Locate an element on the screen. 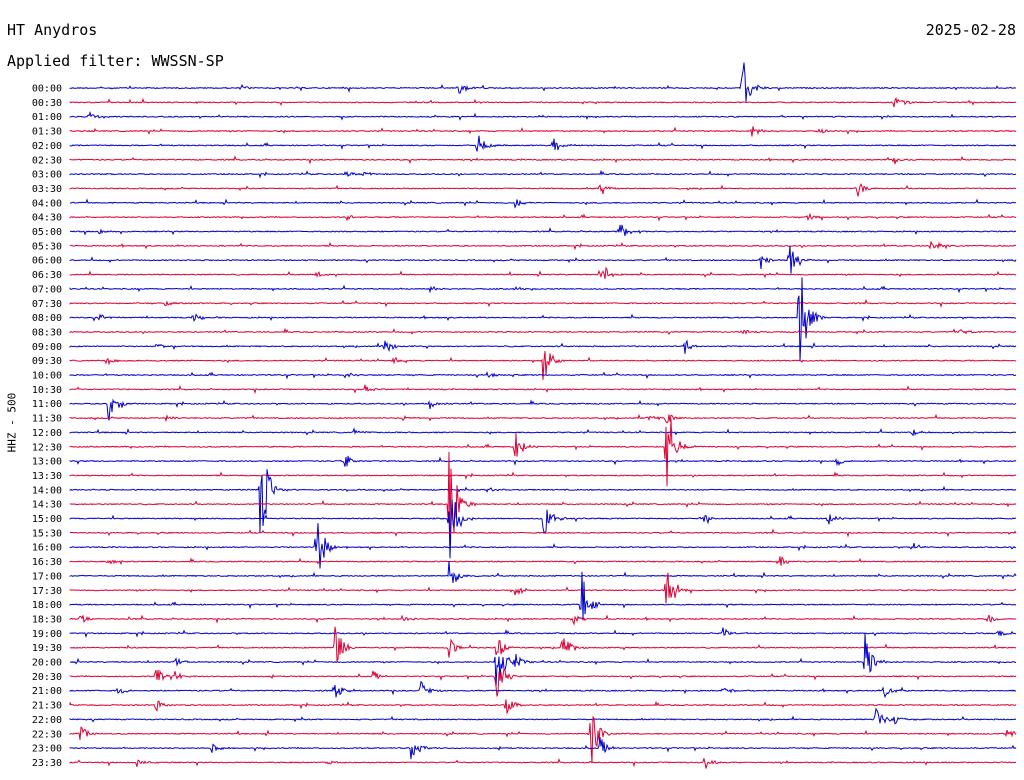 The image size is (1024, 780). row-time-label: 06:30 is located at coordinates (47, 275).